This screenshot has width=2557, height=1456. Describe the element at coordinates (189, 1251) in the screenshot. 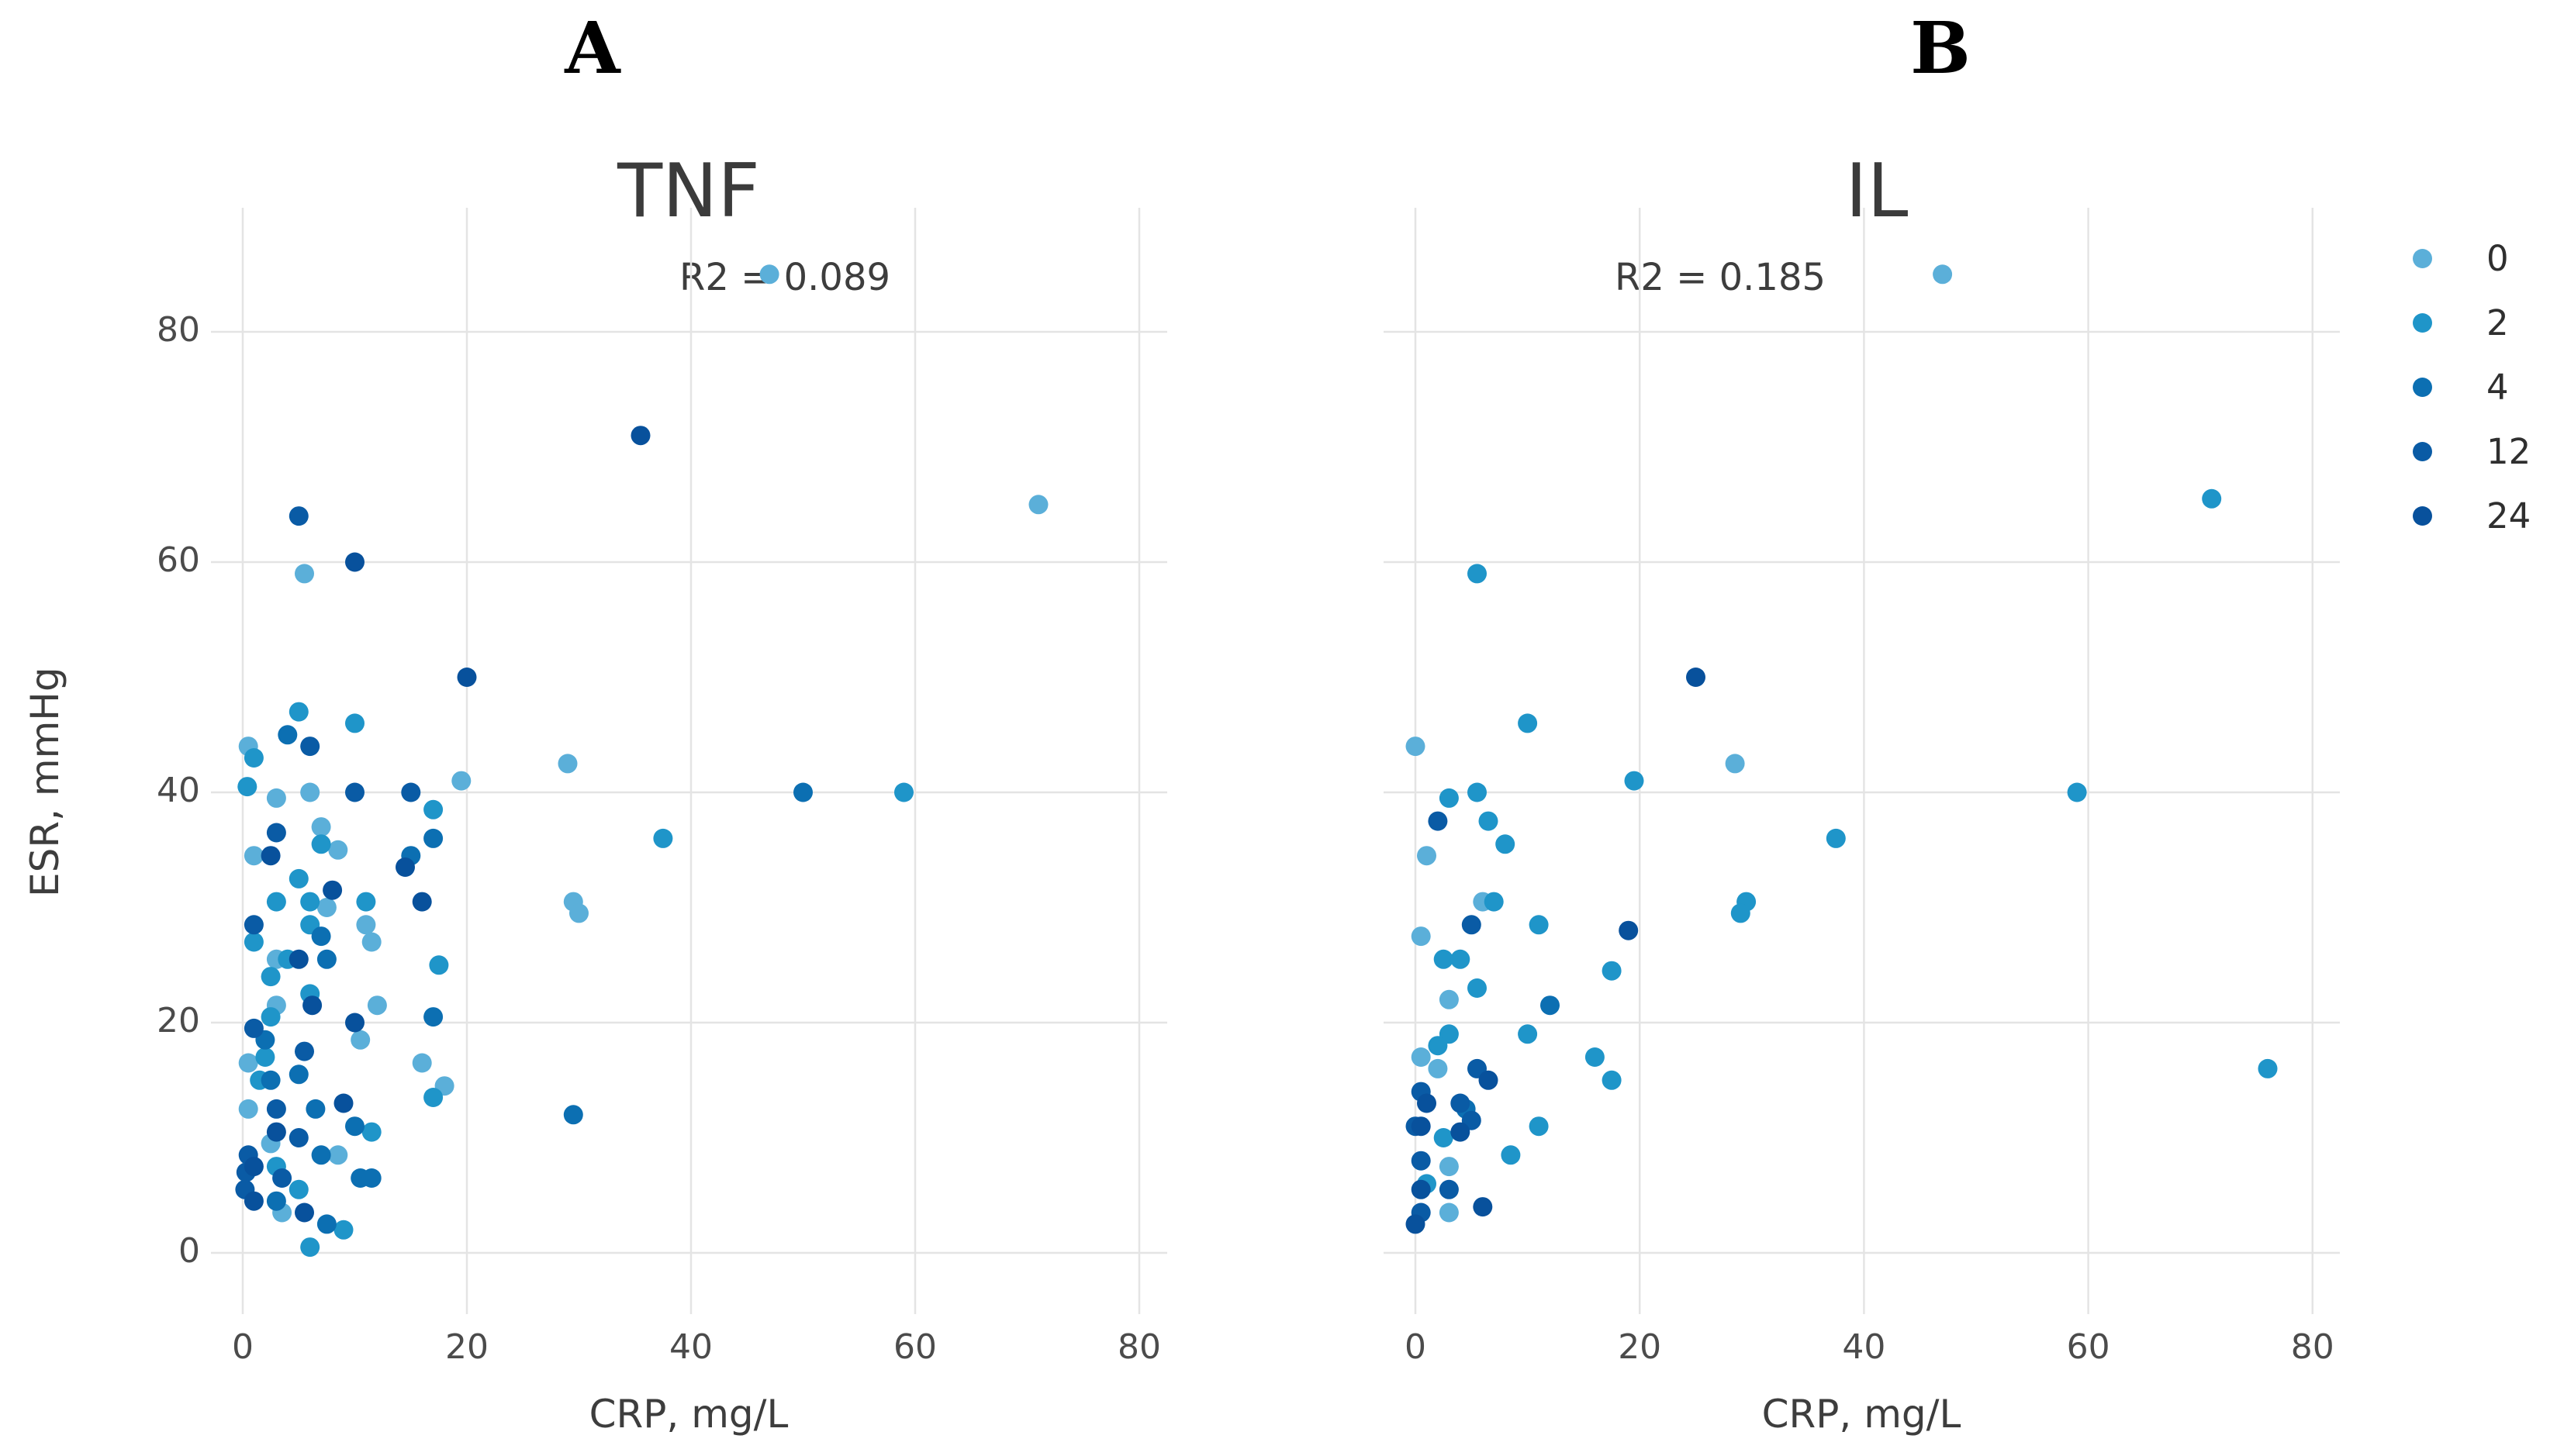

I see `y-tick-label: 0` at that location.